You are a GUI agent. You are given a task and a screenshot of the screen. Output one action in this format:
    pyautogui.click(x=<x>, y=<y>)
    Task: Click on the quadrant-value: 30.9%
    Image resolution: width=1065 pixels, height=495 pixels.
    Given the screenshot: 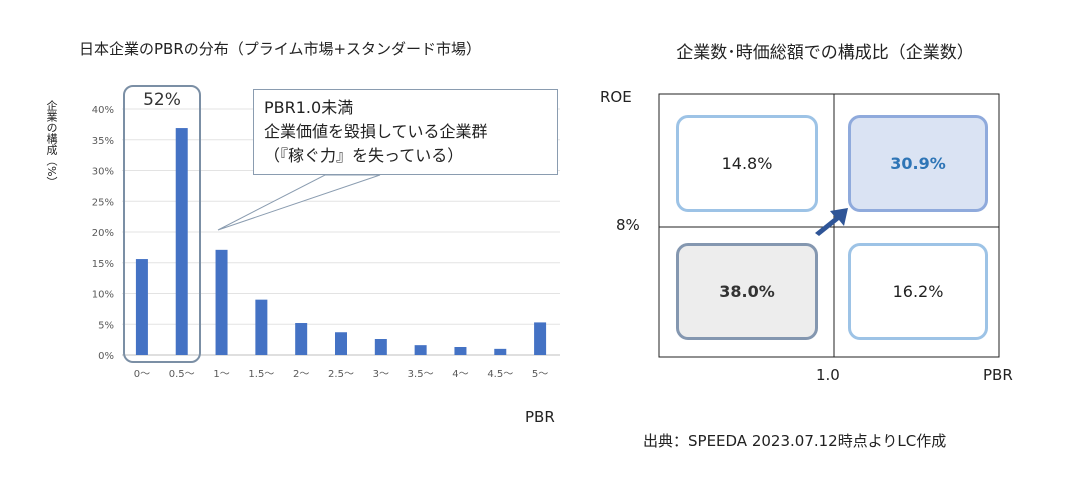 What is the action you would take?
    pyautogui.click(x=918, y=163)
    